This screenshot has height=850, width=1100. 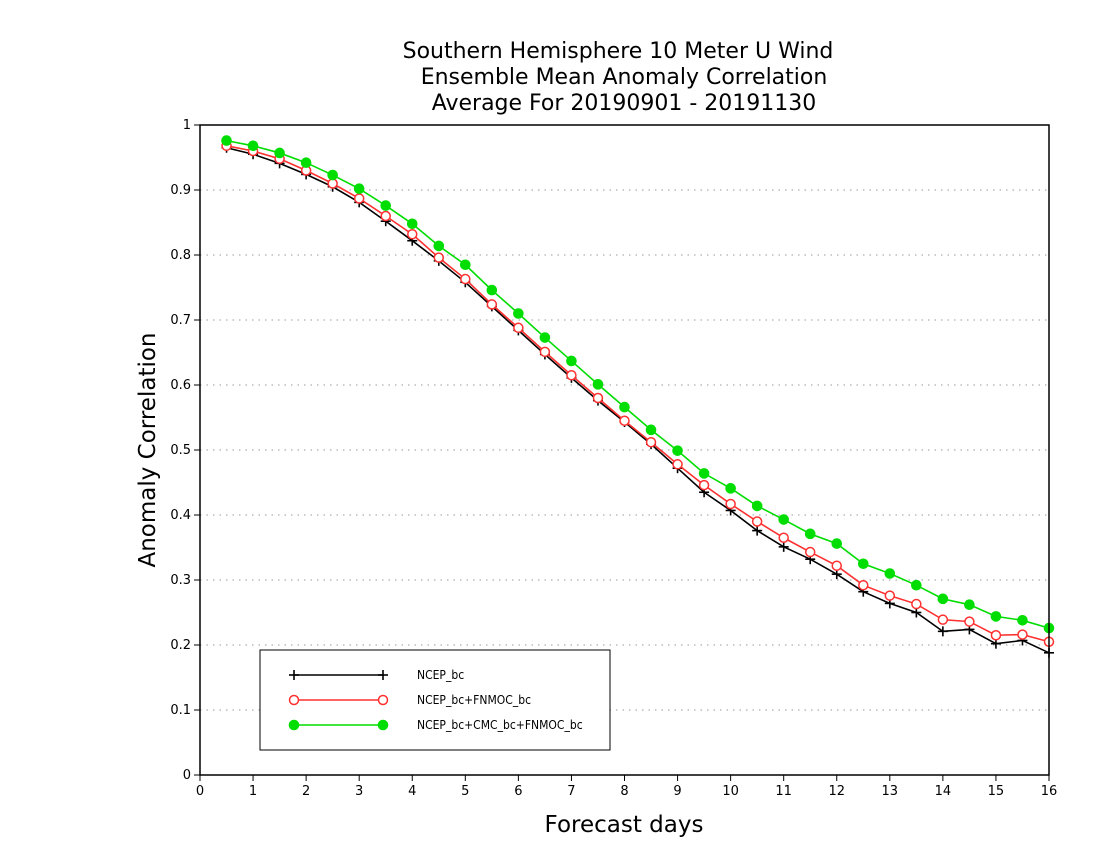 What do you see at coordinates (253, 791) in the screenshot?
I see `x-tick-label: 1` at bounding box center [253, 791].